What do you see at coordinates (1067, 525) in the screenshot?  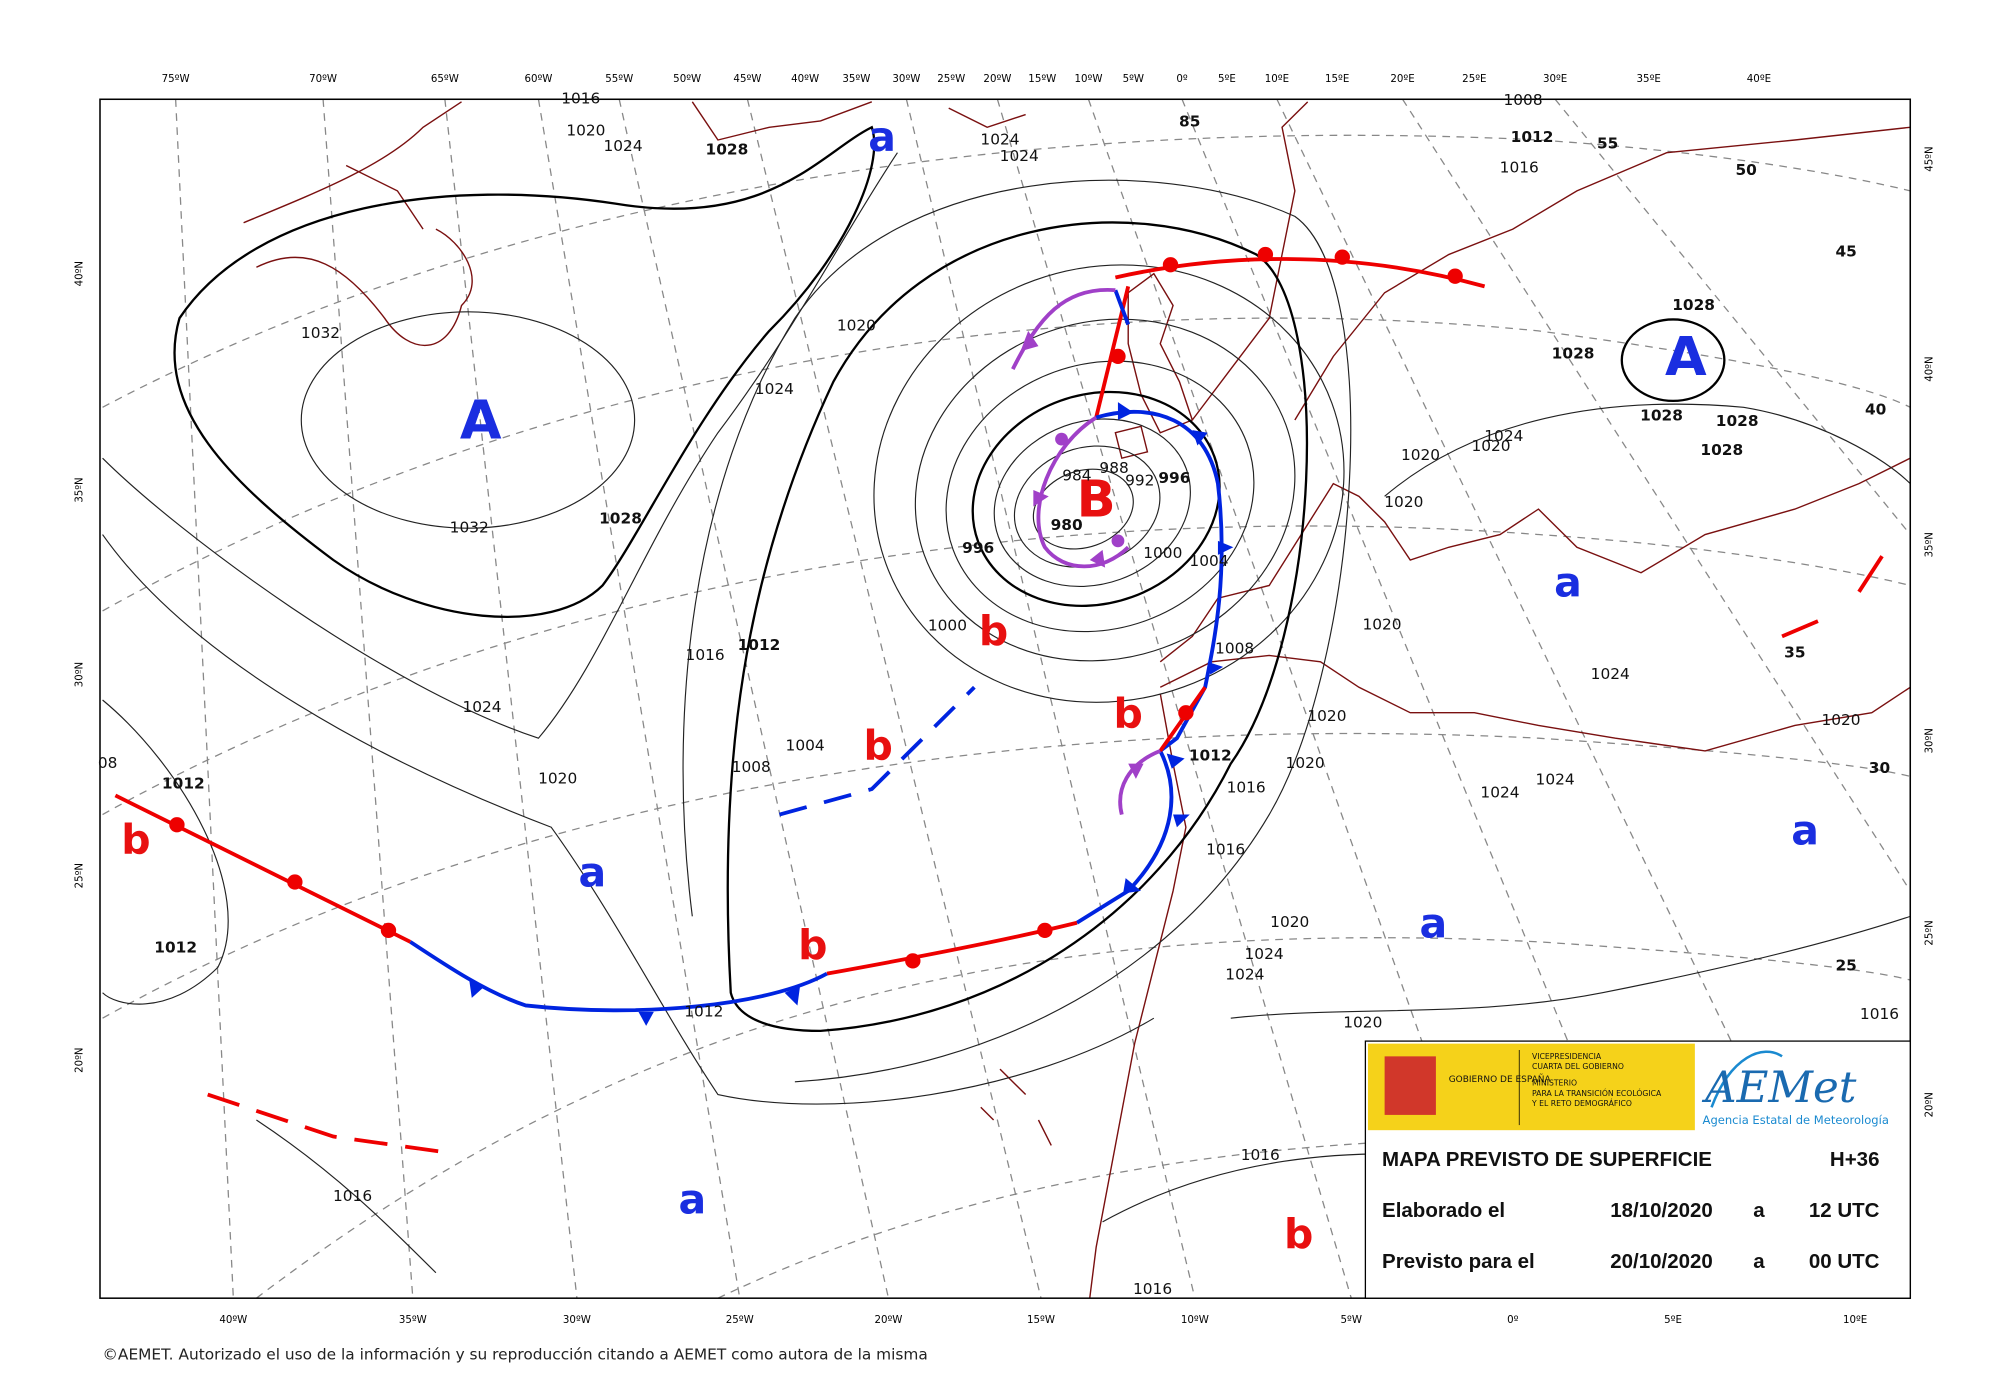 I see `isobar-label: 980` at bounding box center [1067, 525].